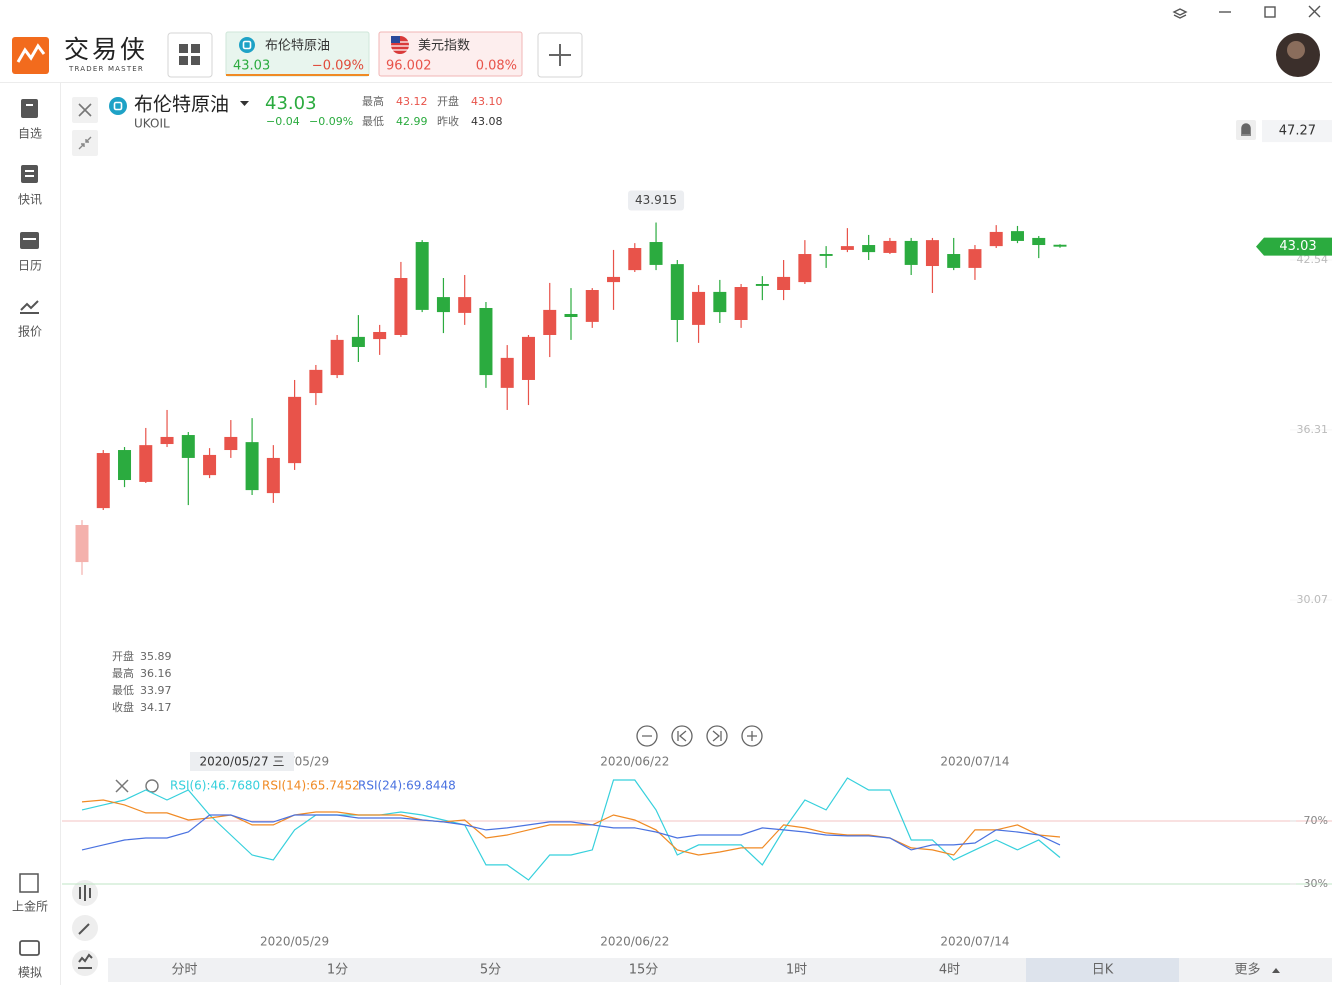  What do you see at coordinates (1103, 970) in the screenshot?
I see `timeframe-option: 日K` at bounding box center [1103, 970].